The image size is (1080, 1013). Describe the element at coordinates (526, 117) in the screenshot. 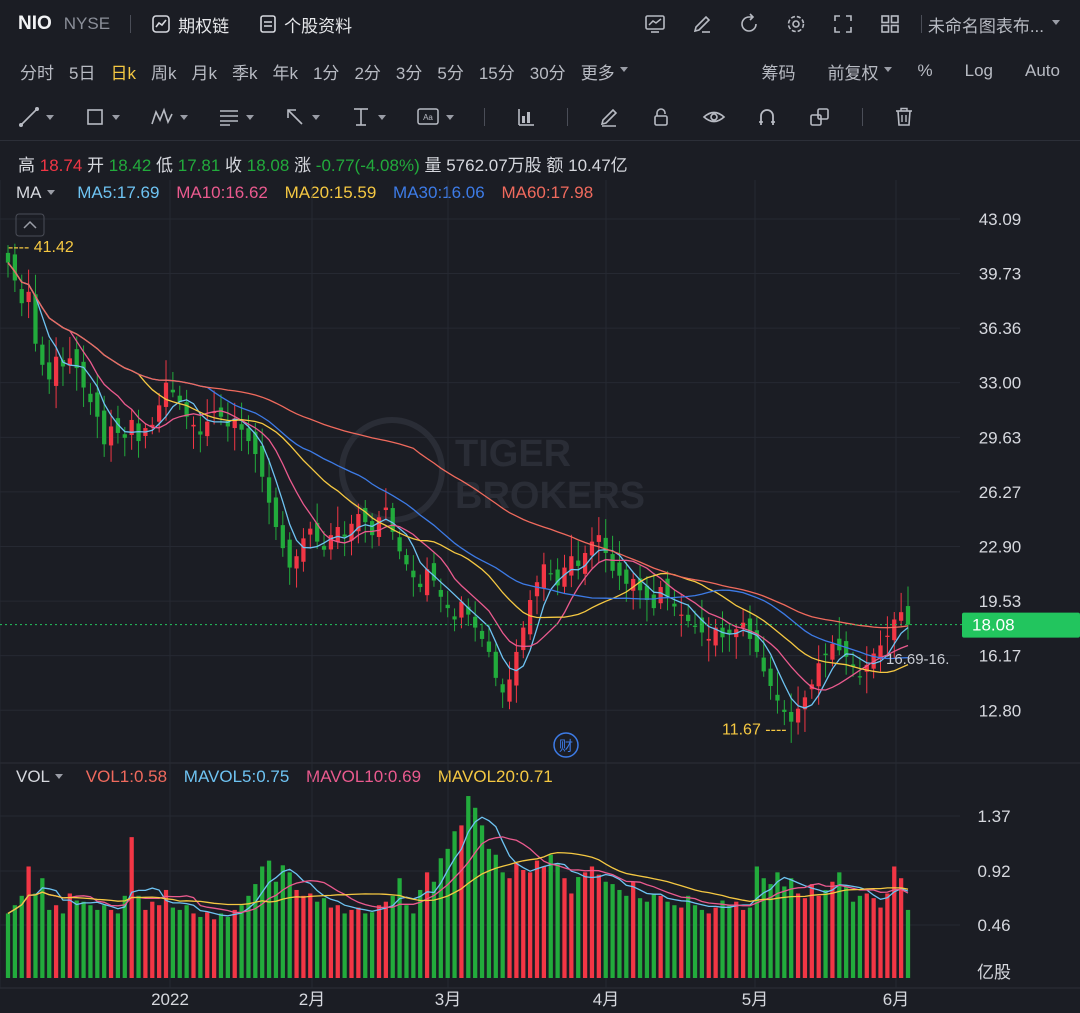

I see `bars-tool` at that location.